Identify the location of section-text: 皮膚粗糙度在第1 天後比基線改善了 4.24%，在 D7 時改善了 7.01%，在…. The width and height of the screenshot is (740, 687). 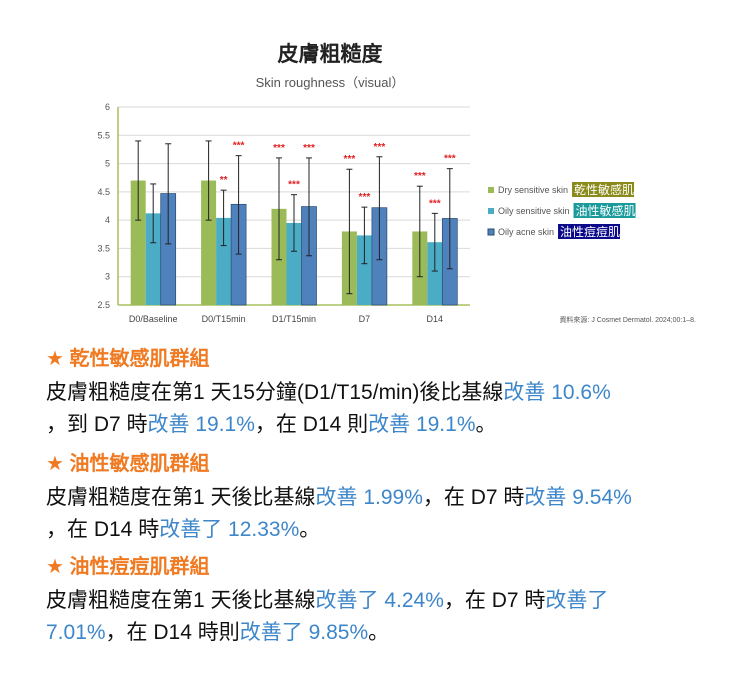
(386, 617).